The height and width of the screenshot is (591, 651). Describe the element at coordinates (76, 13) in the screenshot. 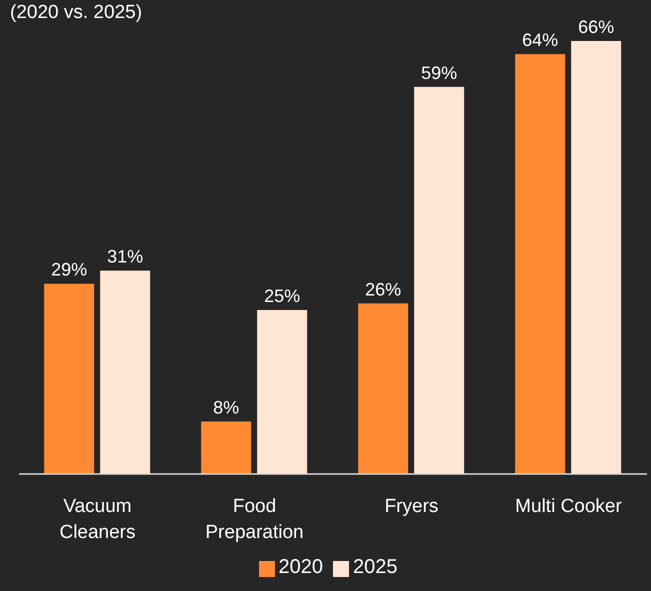

I see `chart-subtitle: (2020 vs. 2025)` at that location.